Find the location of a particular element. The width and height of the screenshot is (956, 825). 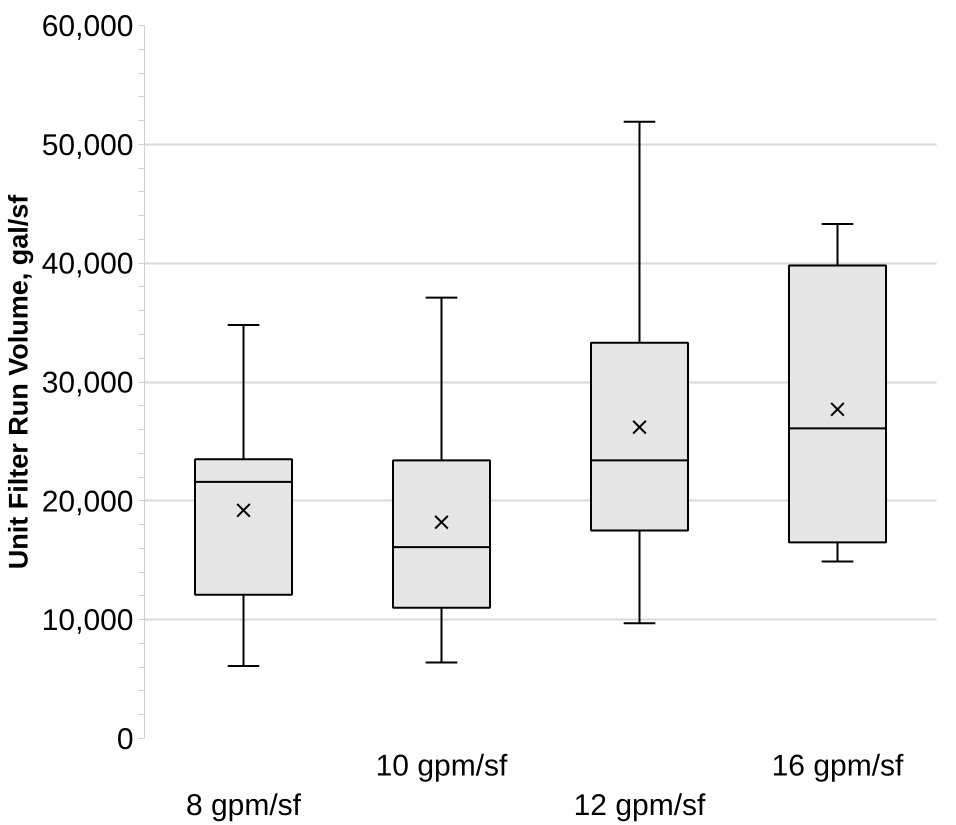

x-tick-label: 8 gpm/sf is located at coordinates (244, 805).